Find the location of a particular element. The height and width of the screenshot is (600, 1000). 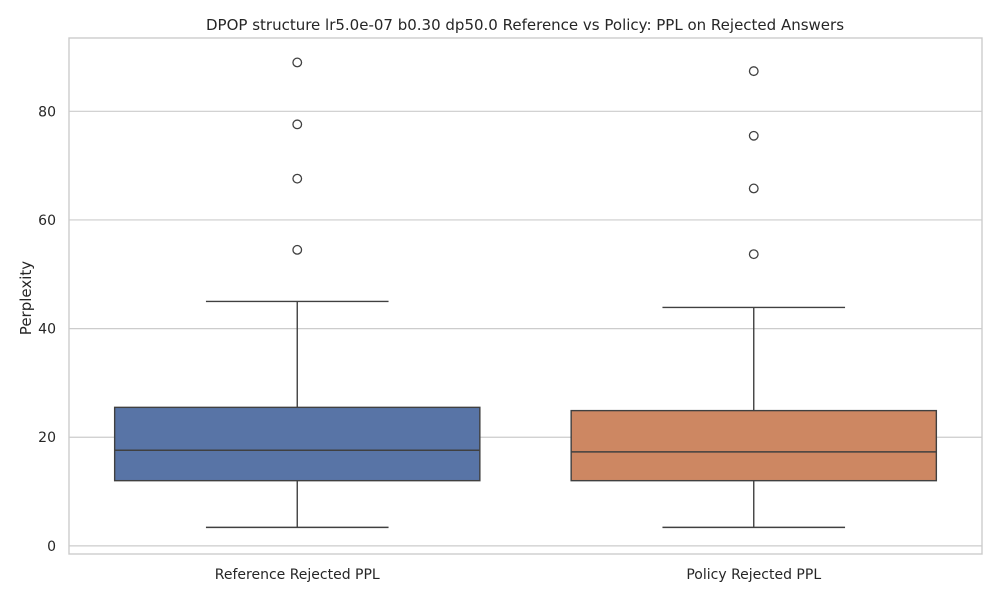

x-category-label: Policy Rejected PPL is located at coordinates (753, 575).